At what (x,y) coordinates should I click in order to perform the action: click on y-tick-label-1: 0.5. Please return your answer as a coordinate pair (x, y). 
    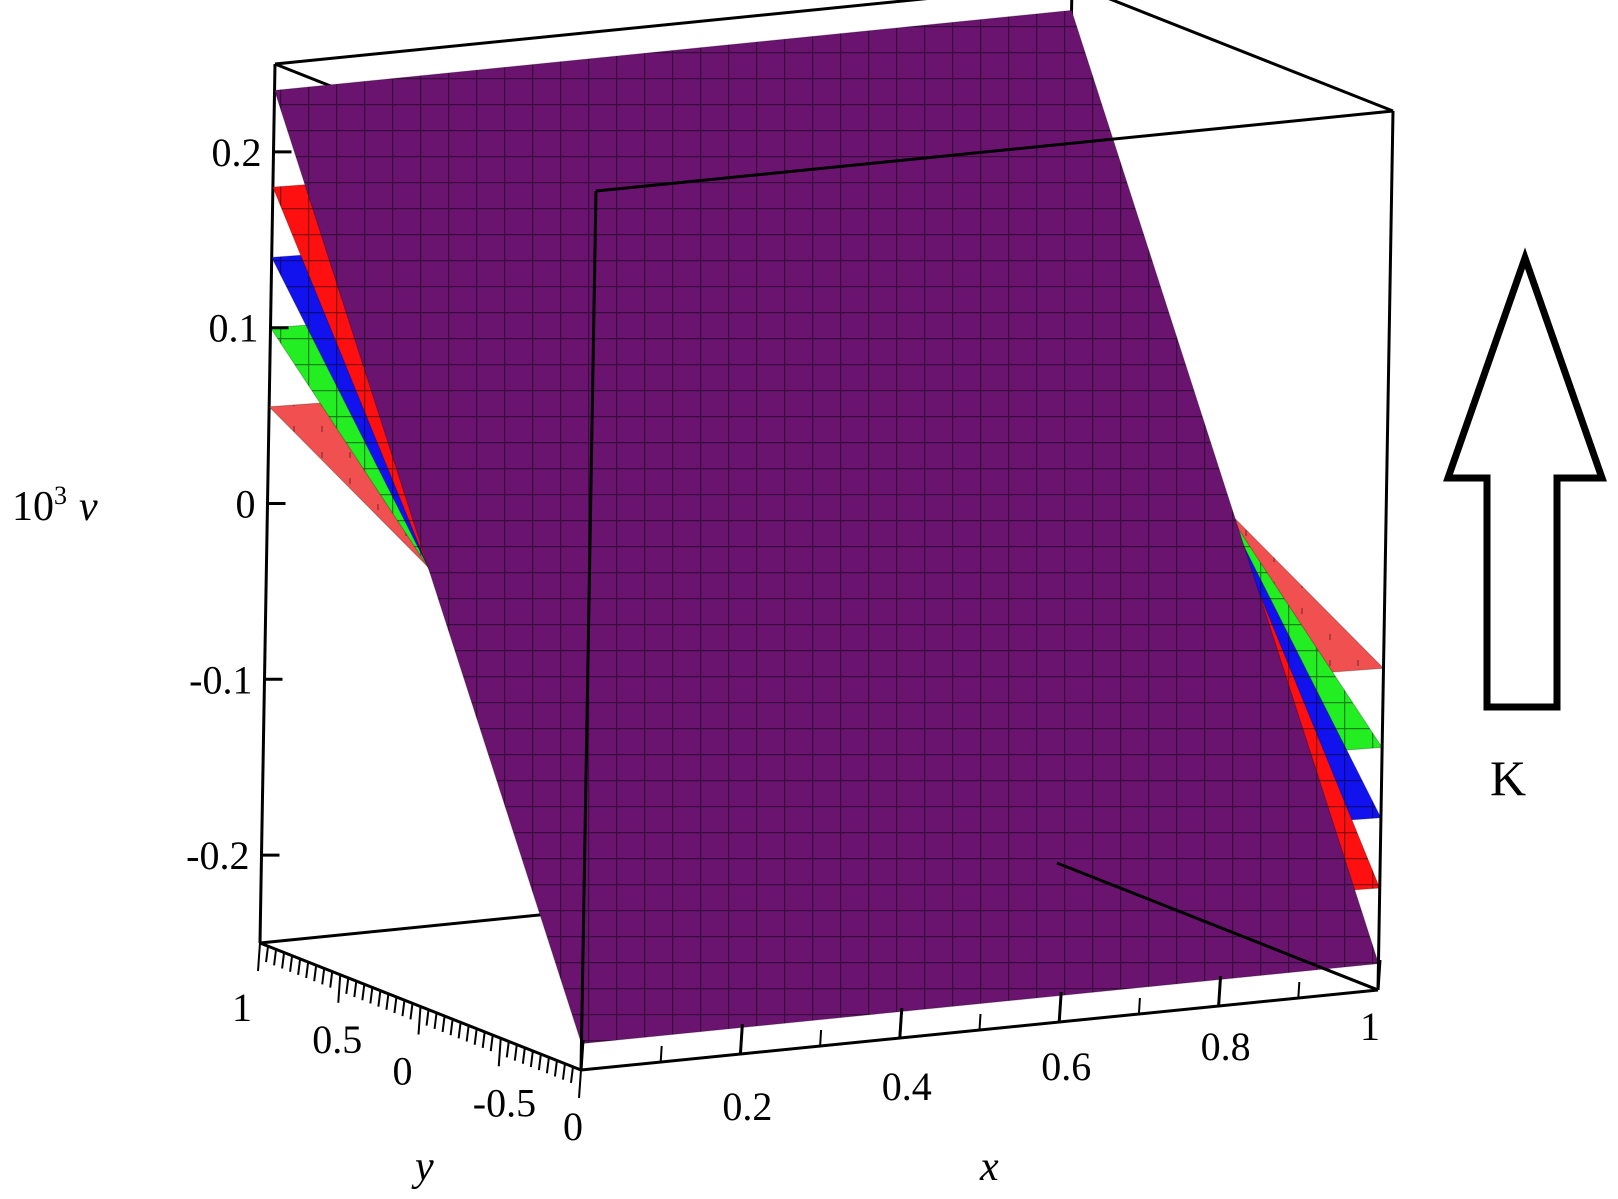
    Looking at the image, I should click on (337, 1039).